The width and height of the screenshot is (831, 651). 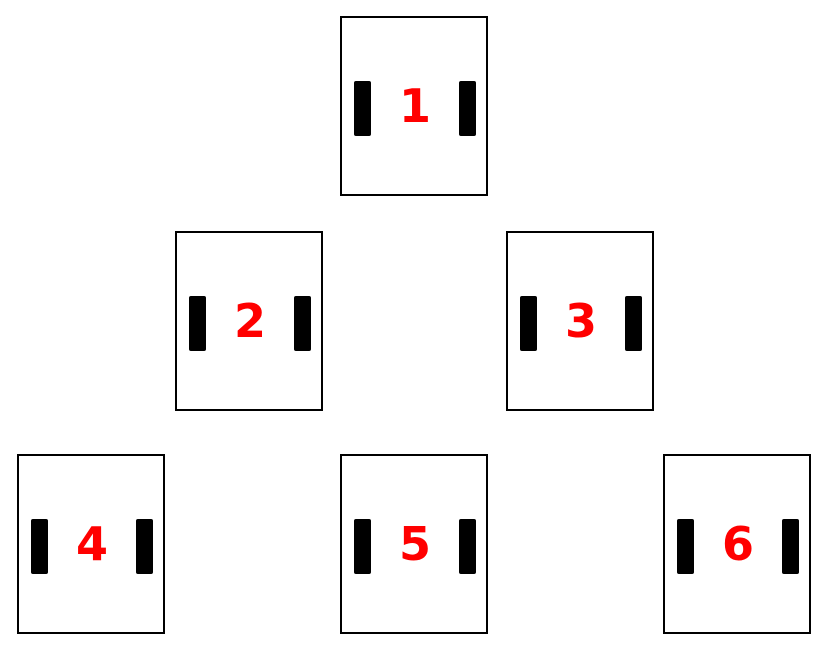 I want to click on card-6: 6, so click(x=737, y=544).